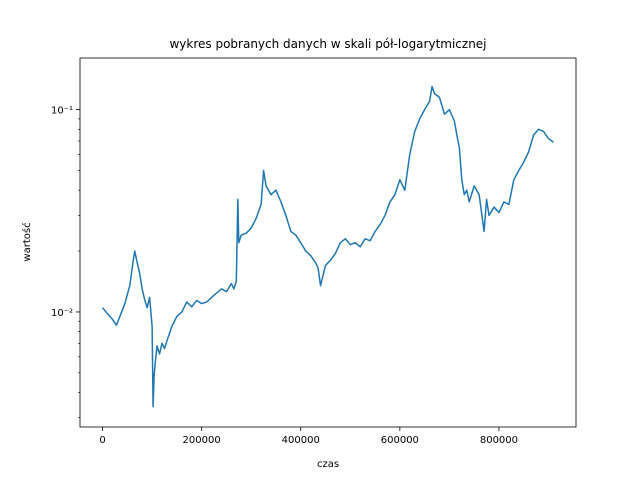 The width and height of the screenshot is (640, 480). What do you see at coordinates (62, 111) in the screenshot?
I see `y-tick-label: 10⁻¹` at bounding box center [62, 111].